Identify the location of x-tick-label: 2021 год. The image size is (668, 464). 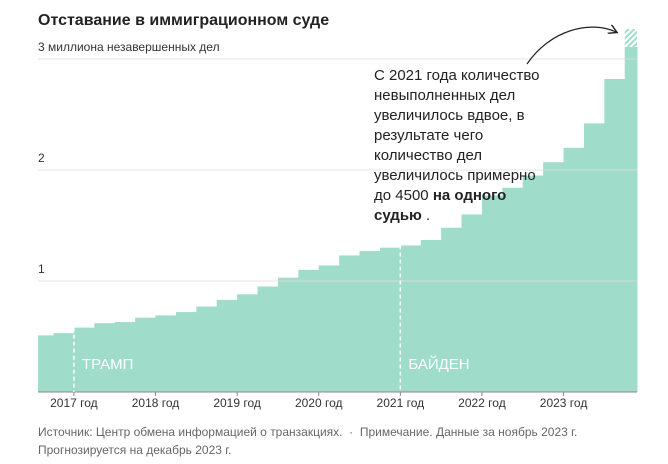
(401, 403).